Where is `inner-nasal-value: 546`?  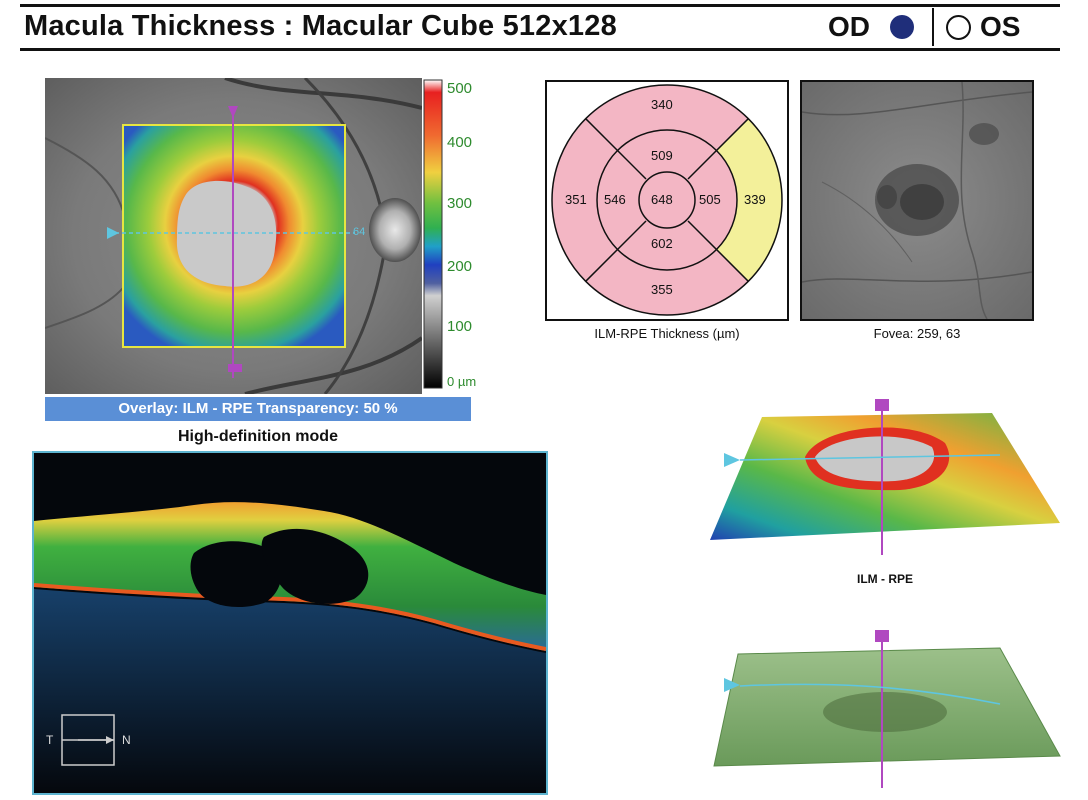 inner-nasal-value: 546 is located at coordinates (615, 199).